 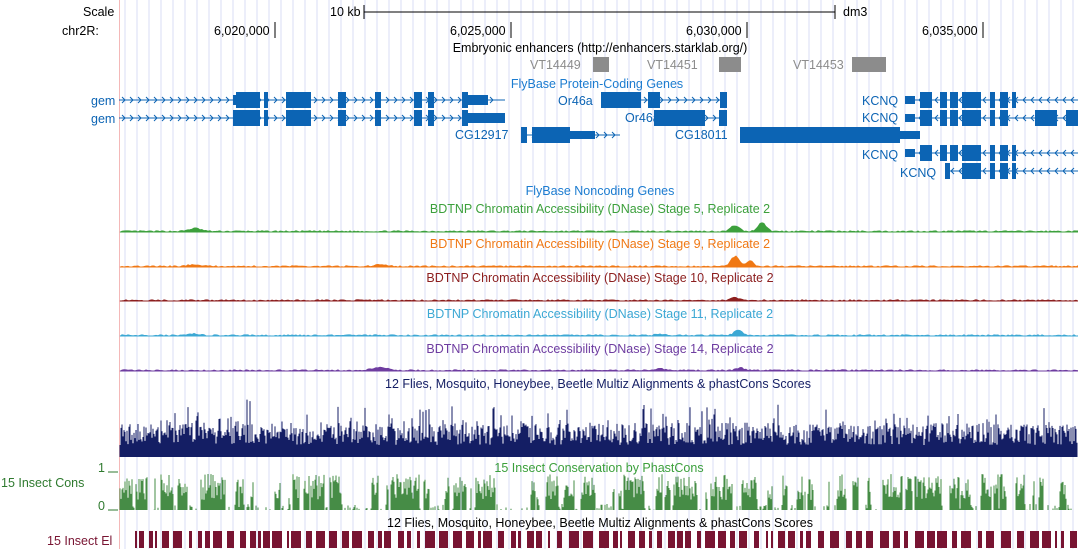 I want to click on gene-label-kcnq-2: KCNQ, so click(x=880, y=118).